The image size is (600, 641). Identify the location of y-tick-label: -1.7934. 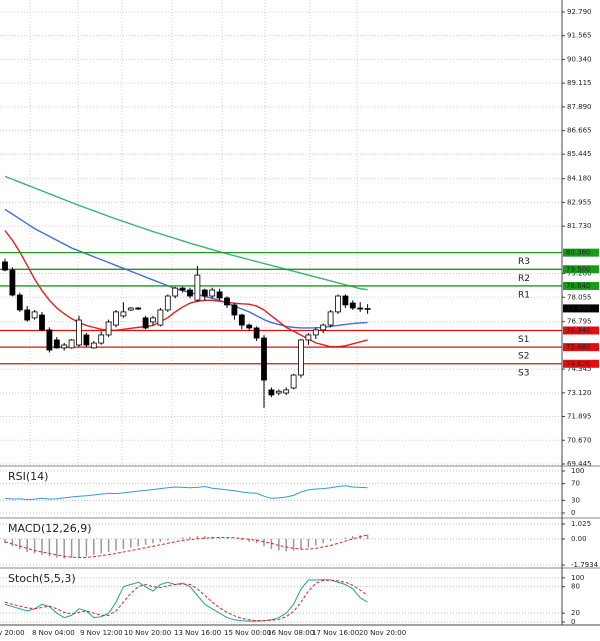
(585, 565).